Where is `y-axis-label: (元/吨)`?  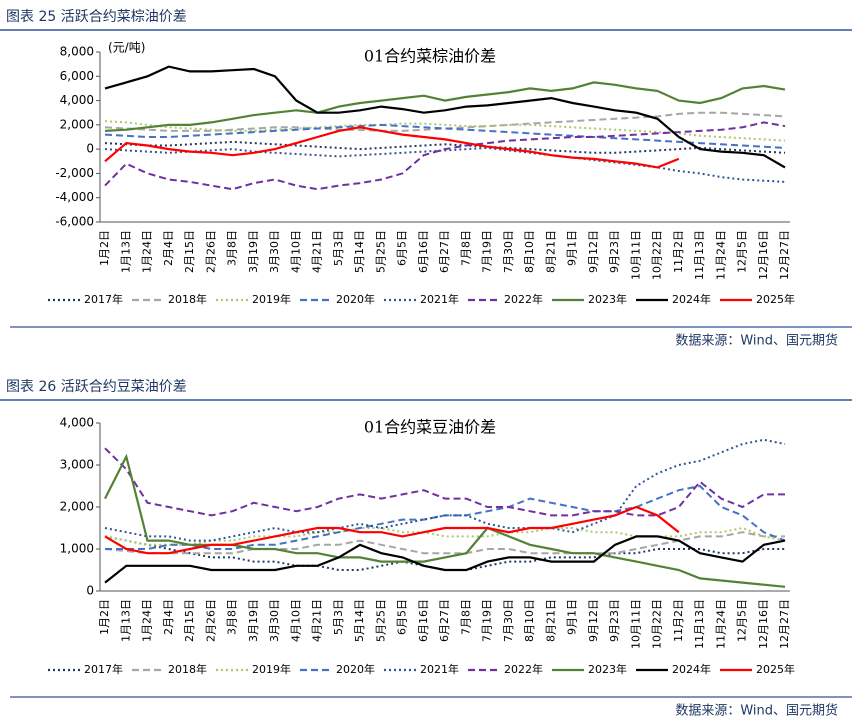 y-axis-label: (元/吨) is located at coordinates (126, 48).